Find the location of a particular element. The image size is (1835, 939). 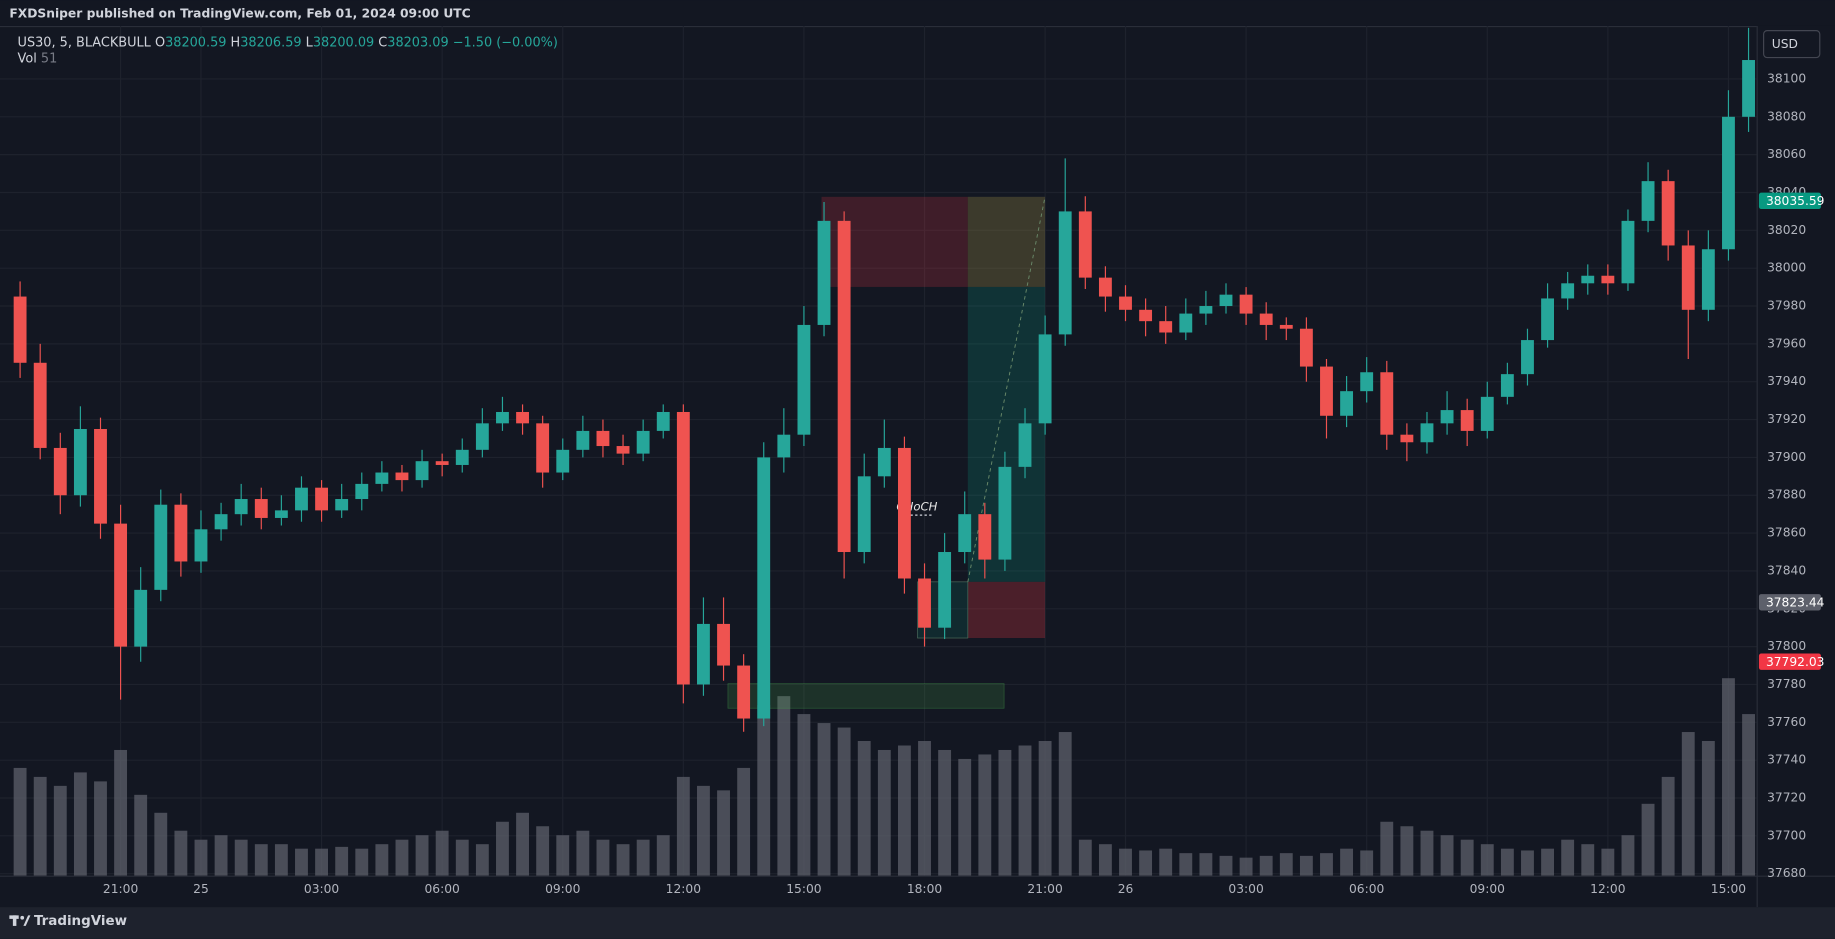

brand: TradingView is located at coordinates (80, 921).